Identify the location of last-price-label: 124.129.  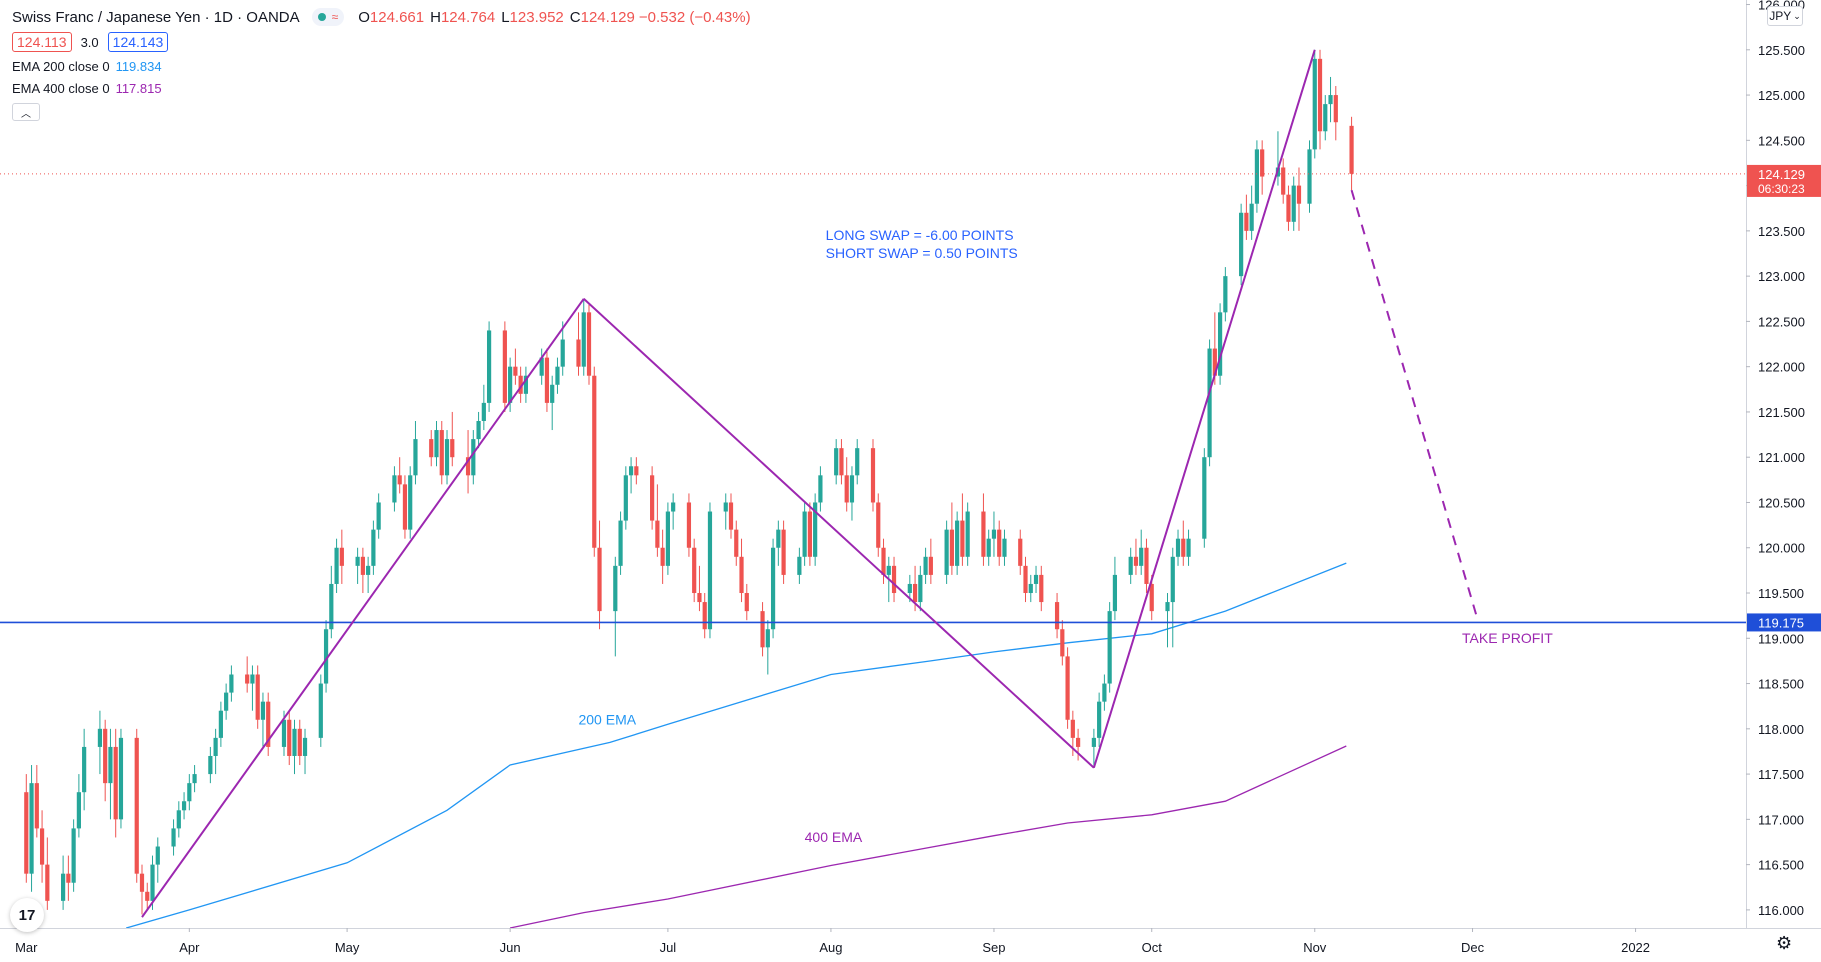
(1781, 174).